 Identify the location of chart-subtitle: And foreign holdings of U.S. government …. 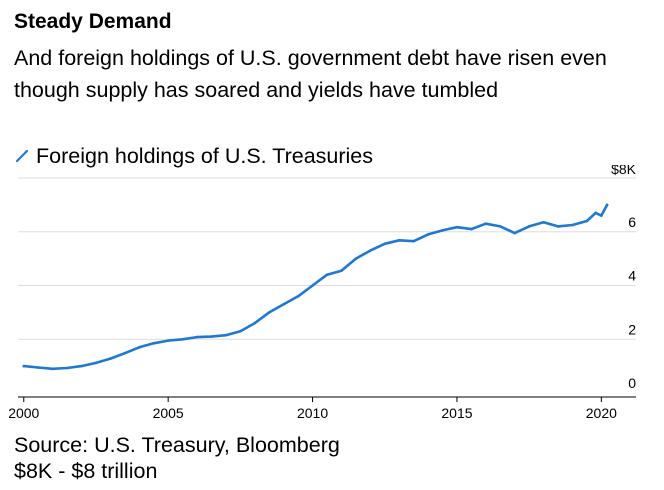
(310, 74).